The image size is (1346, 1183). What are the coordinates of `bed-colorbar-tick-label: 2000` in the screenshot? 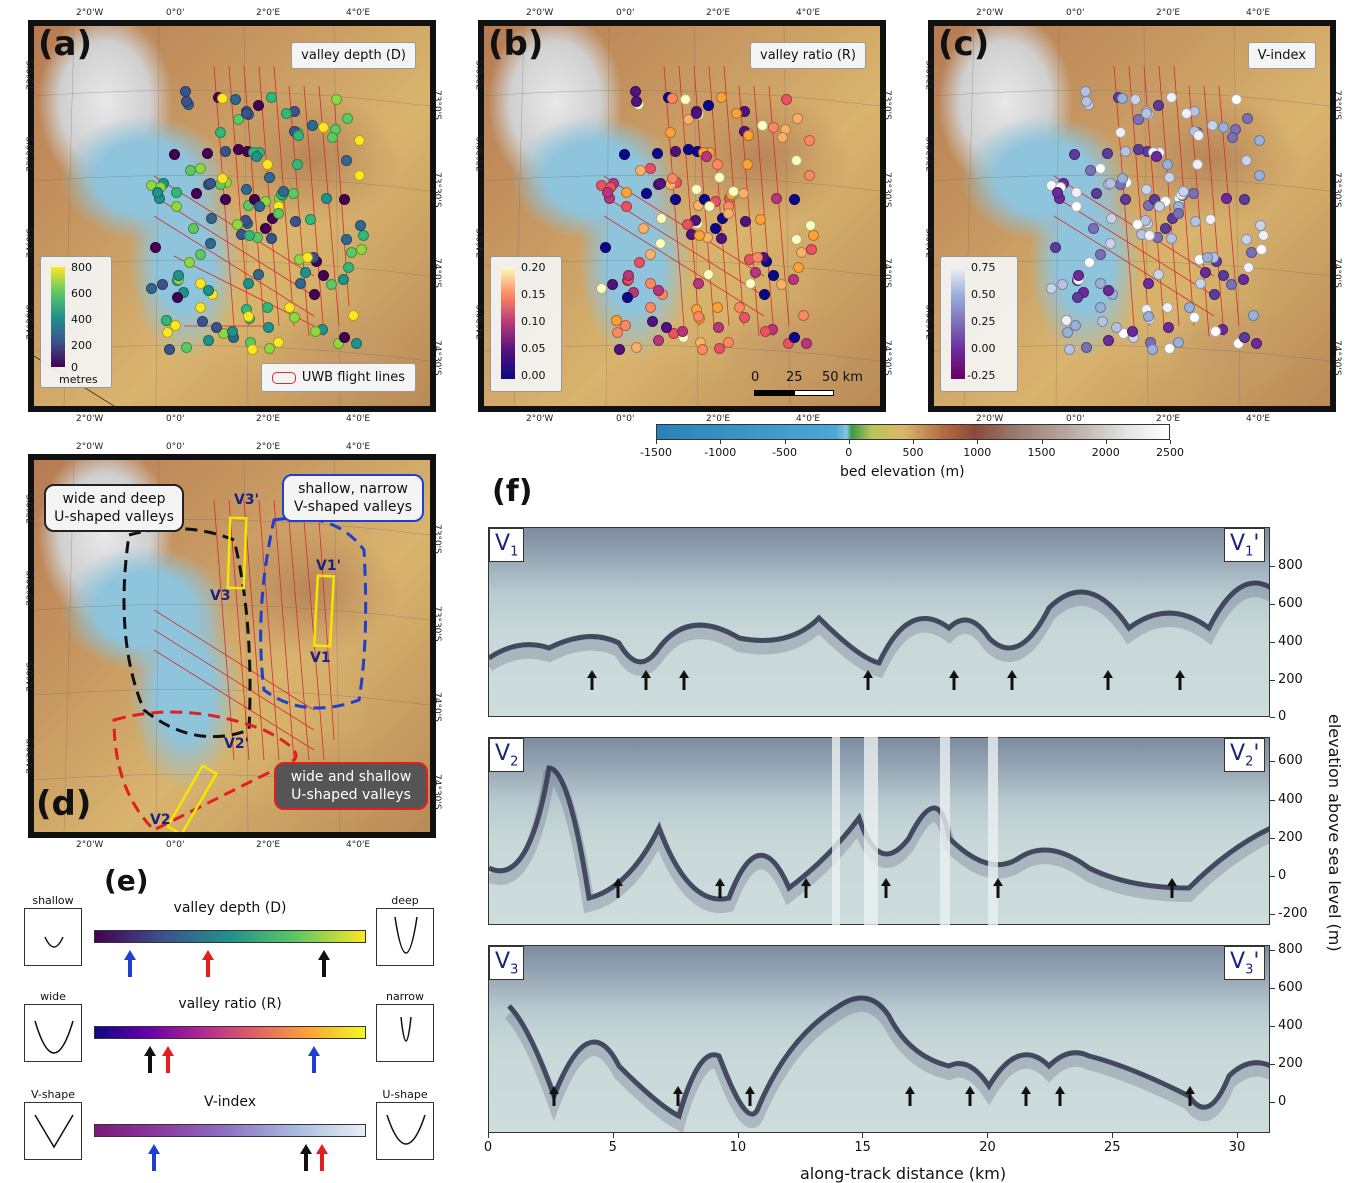 It's located at (1105, 452).